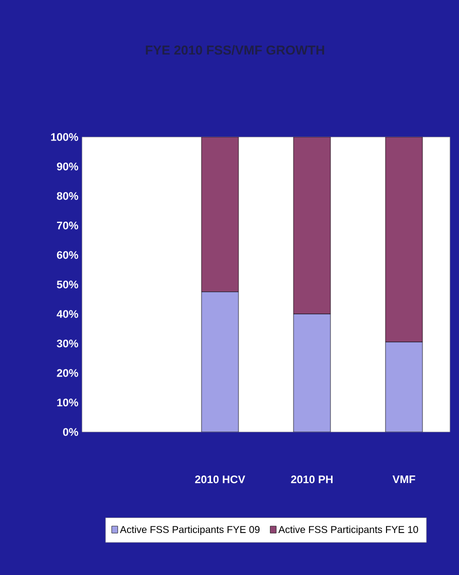 Image resolution: width=459 pixels, height=575 pixels. What do you see at coordinates (190, 531) in the screenshot?
I see `legend-label: Active FSS Participants FYE 09` at bounding box center [190, 531].